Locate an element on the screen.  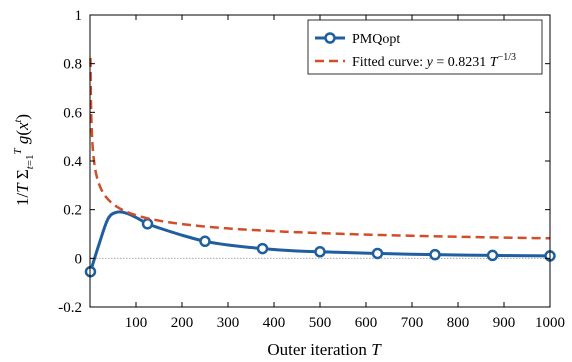
x-tick-label-6: 700 is located at coordinates (412, 323).